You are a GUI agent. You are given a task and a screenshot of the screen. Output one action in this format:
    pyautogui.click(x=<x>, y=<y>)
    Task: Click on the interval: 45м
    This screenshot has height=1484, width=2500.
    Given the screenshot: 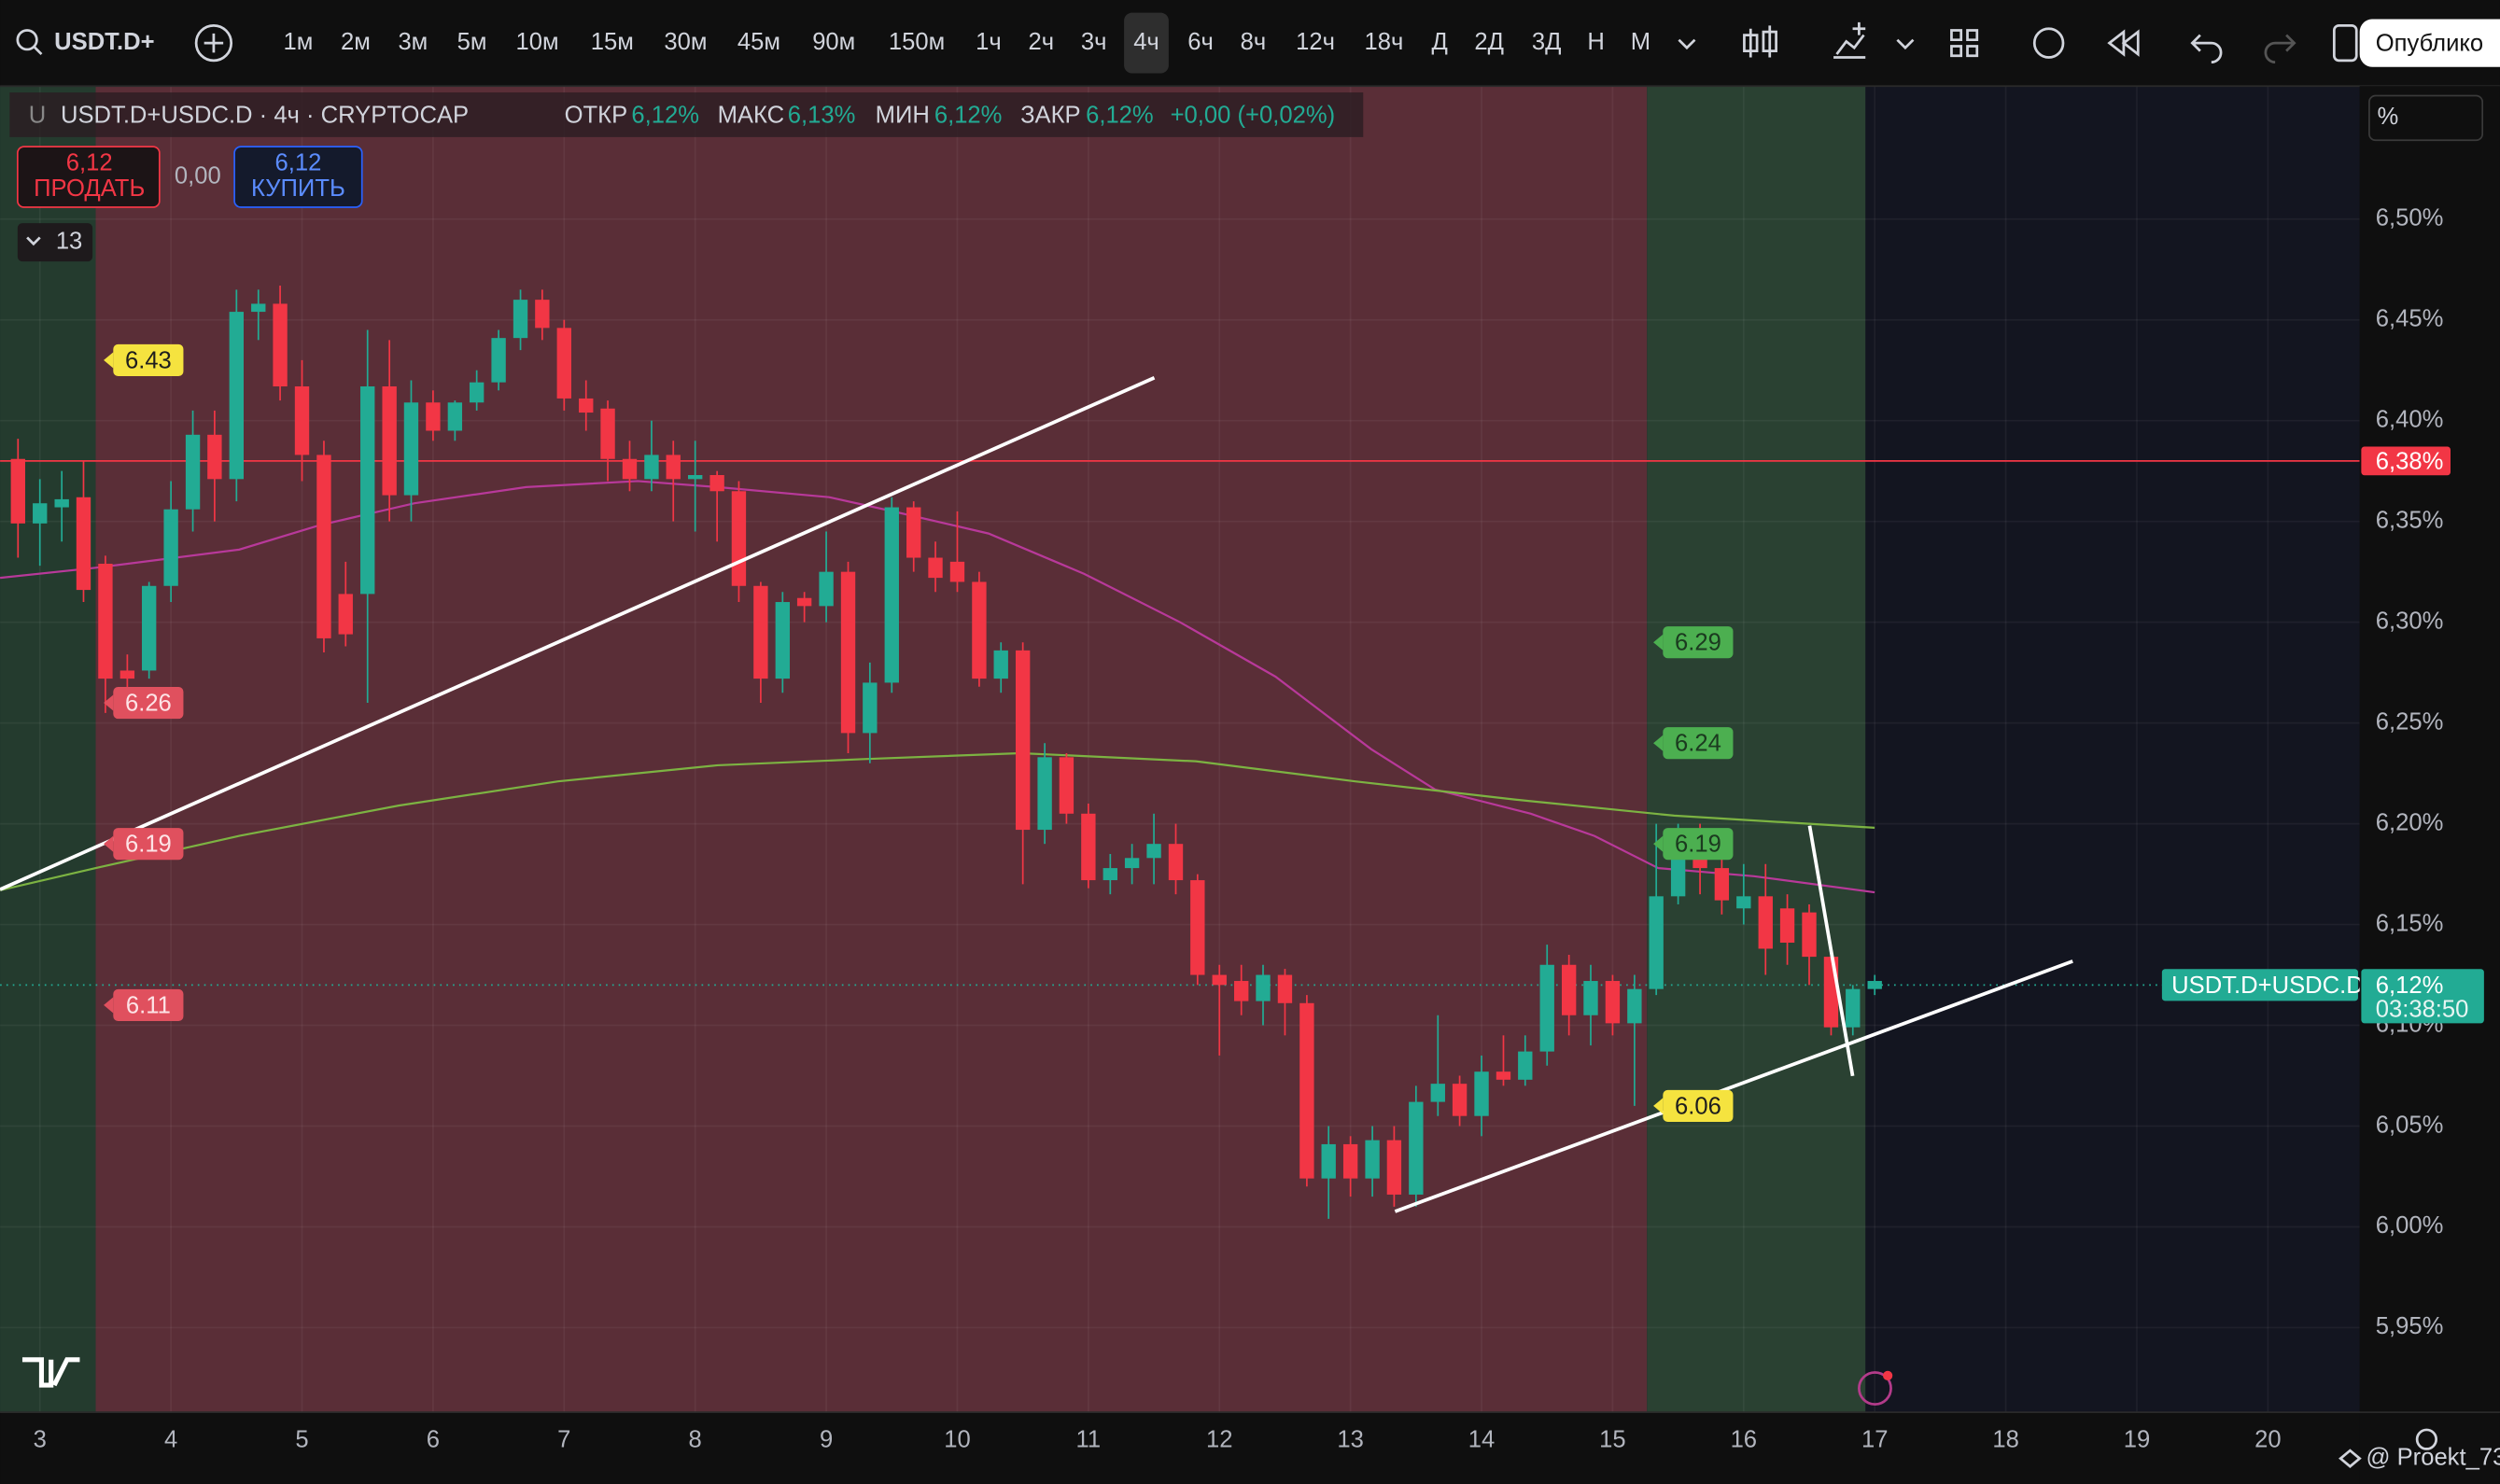 What is the action you would take?
    pyautogui.click(x=758, y=42)
    